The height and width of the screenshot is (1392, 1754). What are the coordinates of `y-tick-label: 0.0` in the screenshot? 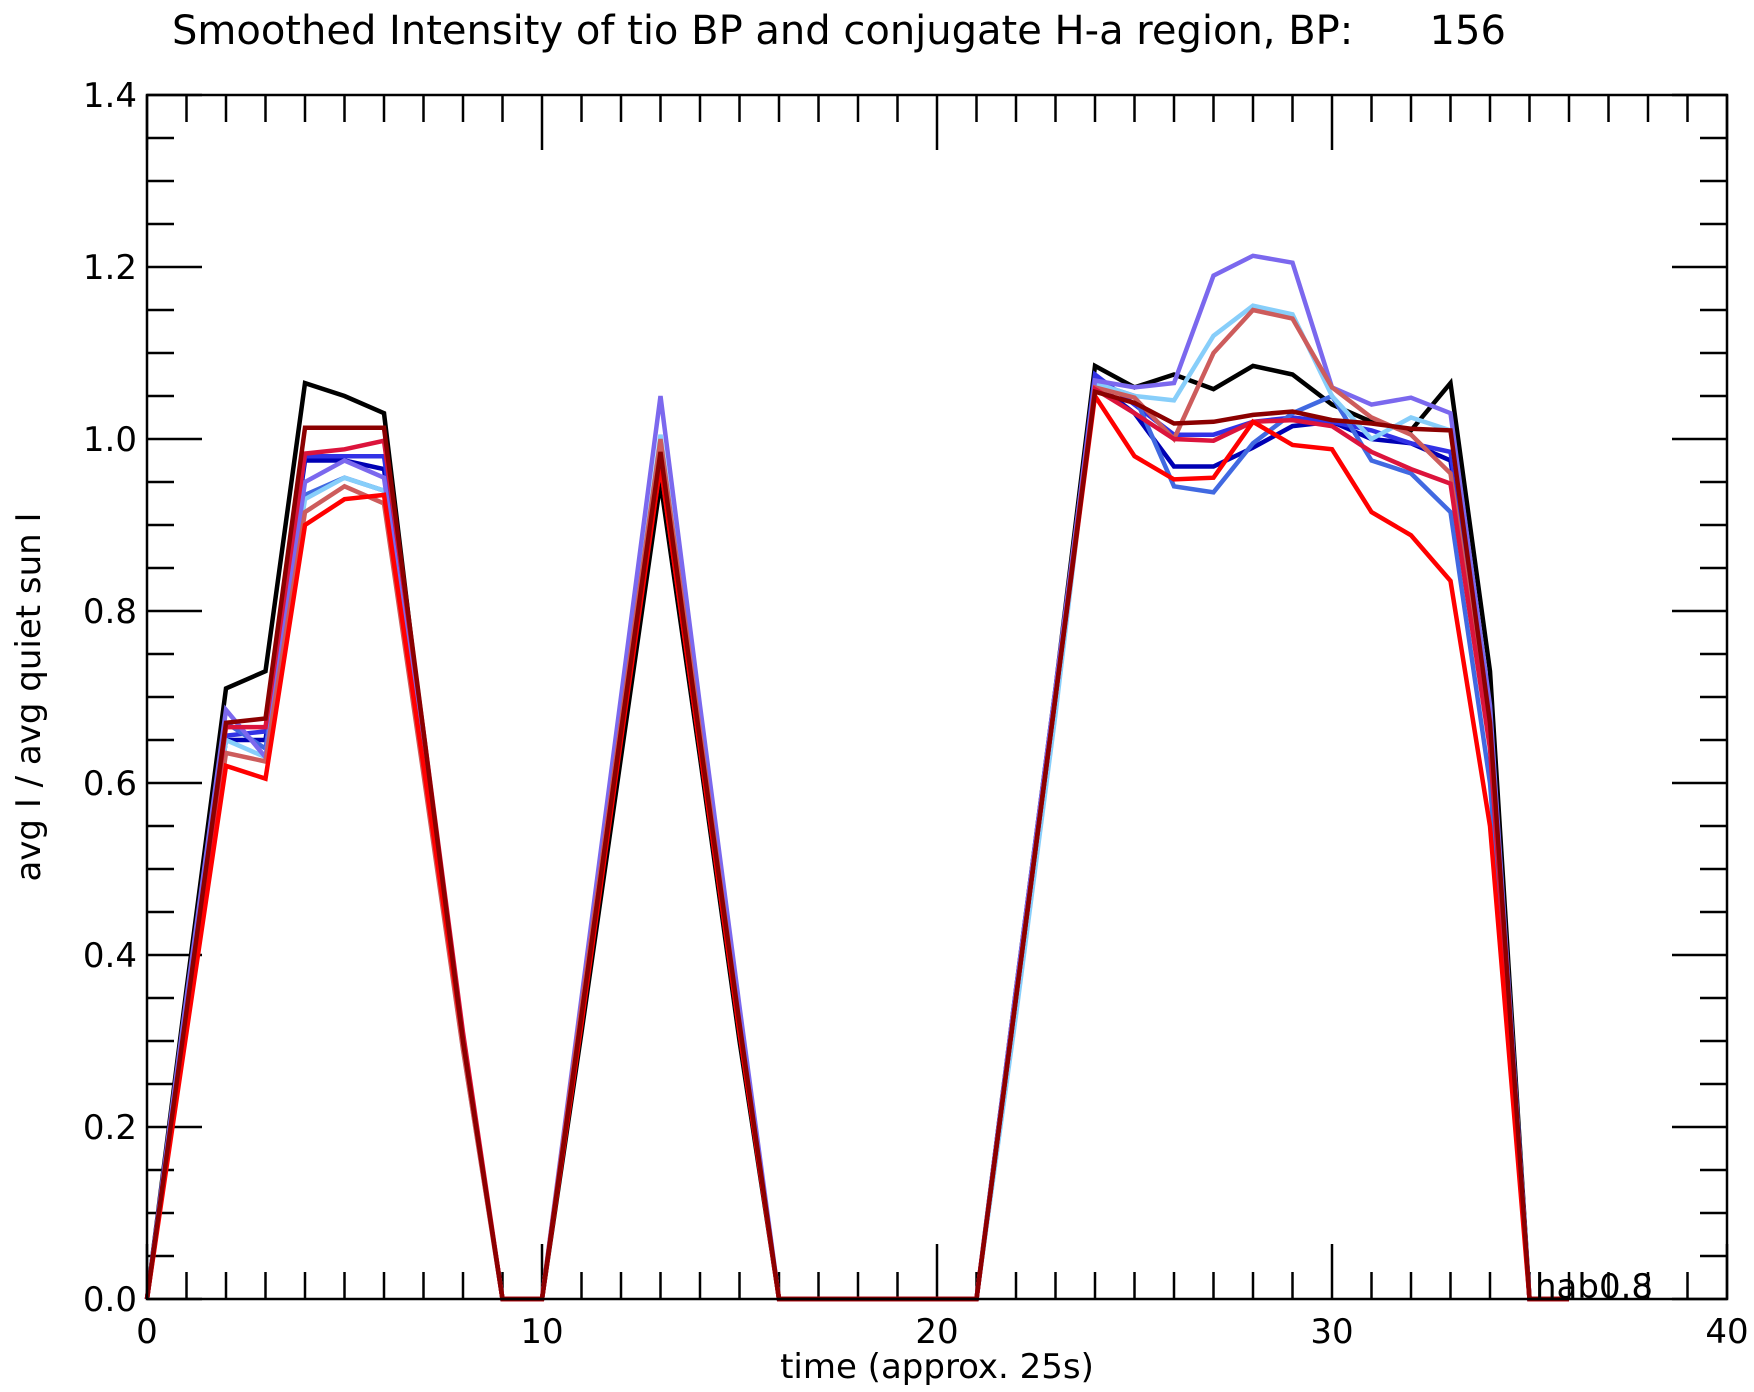 It's located at (110, 1300).